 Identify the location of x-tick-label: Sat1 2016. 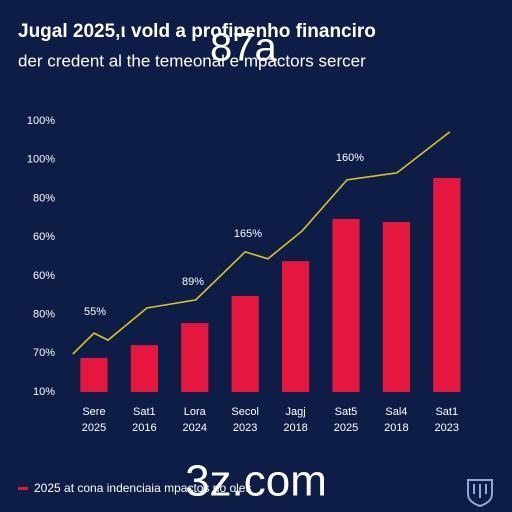
(144, 420).